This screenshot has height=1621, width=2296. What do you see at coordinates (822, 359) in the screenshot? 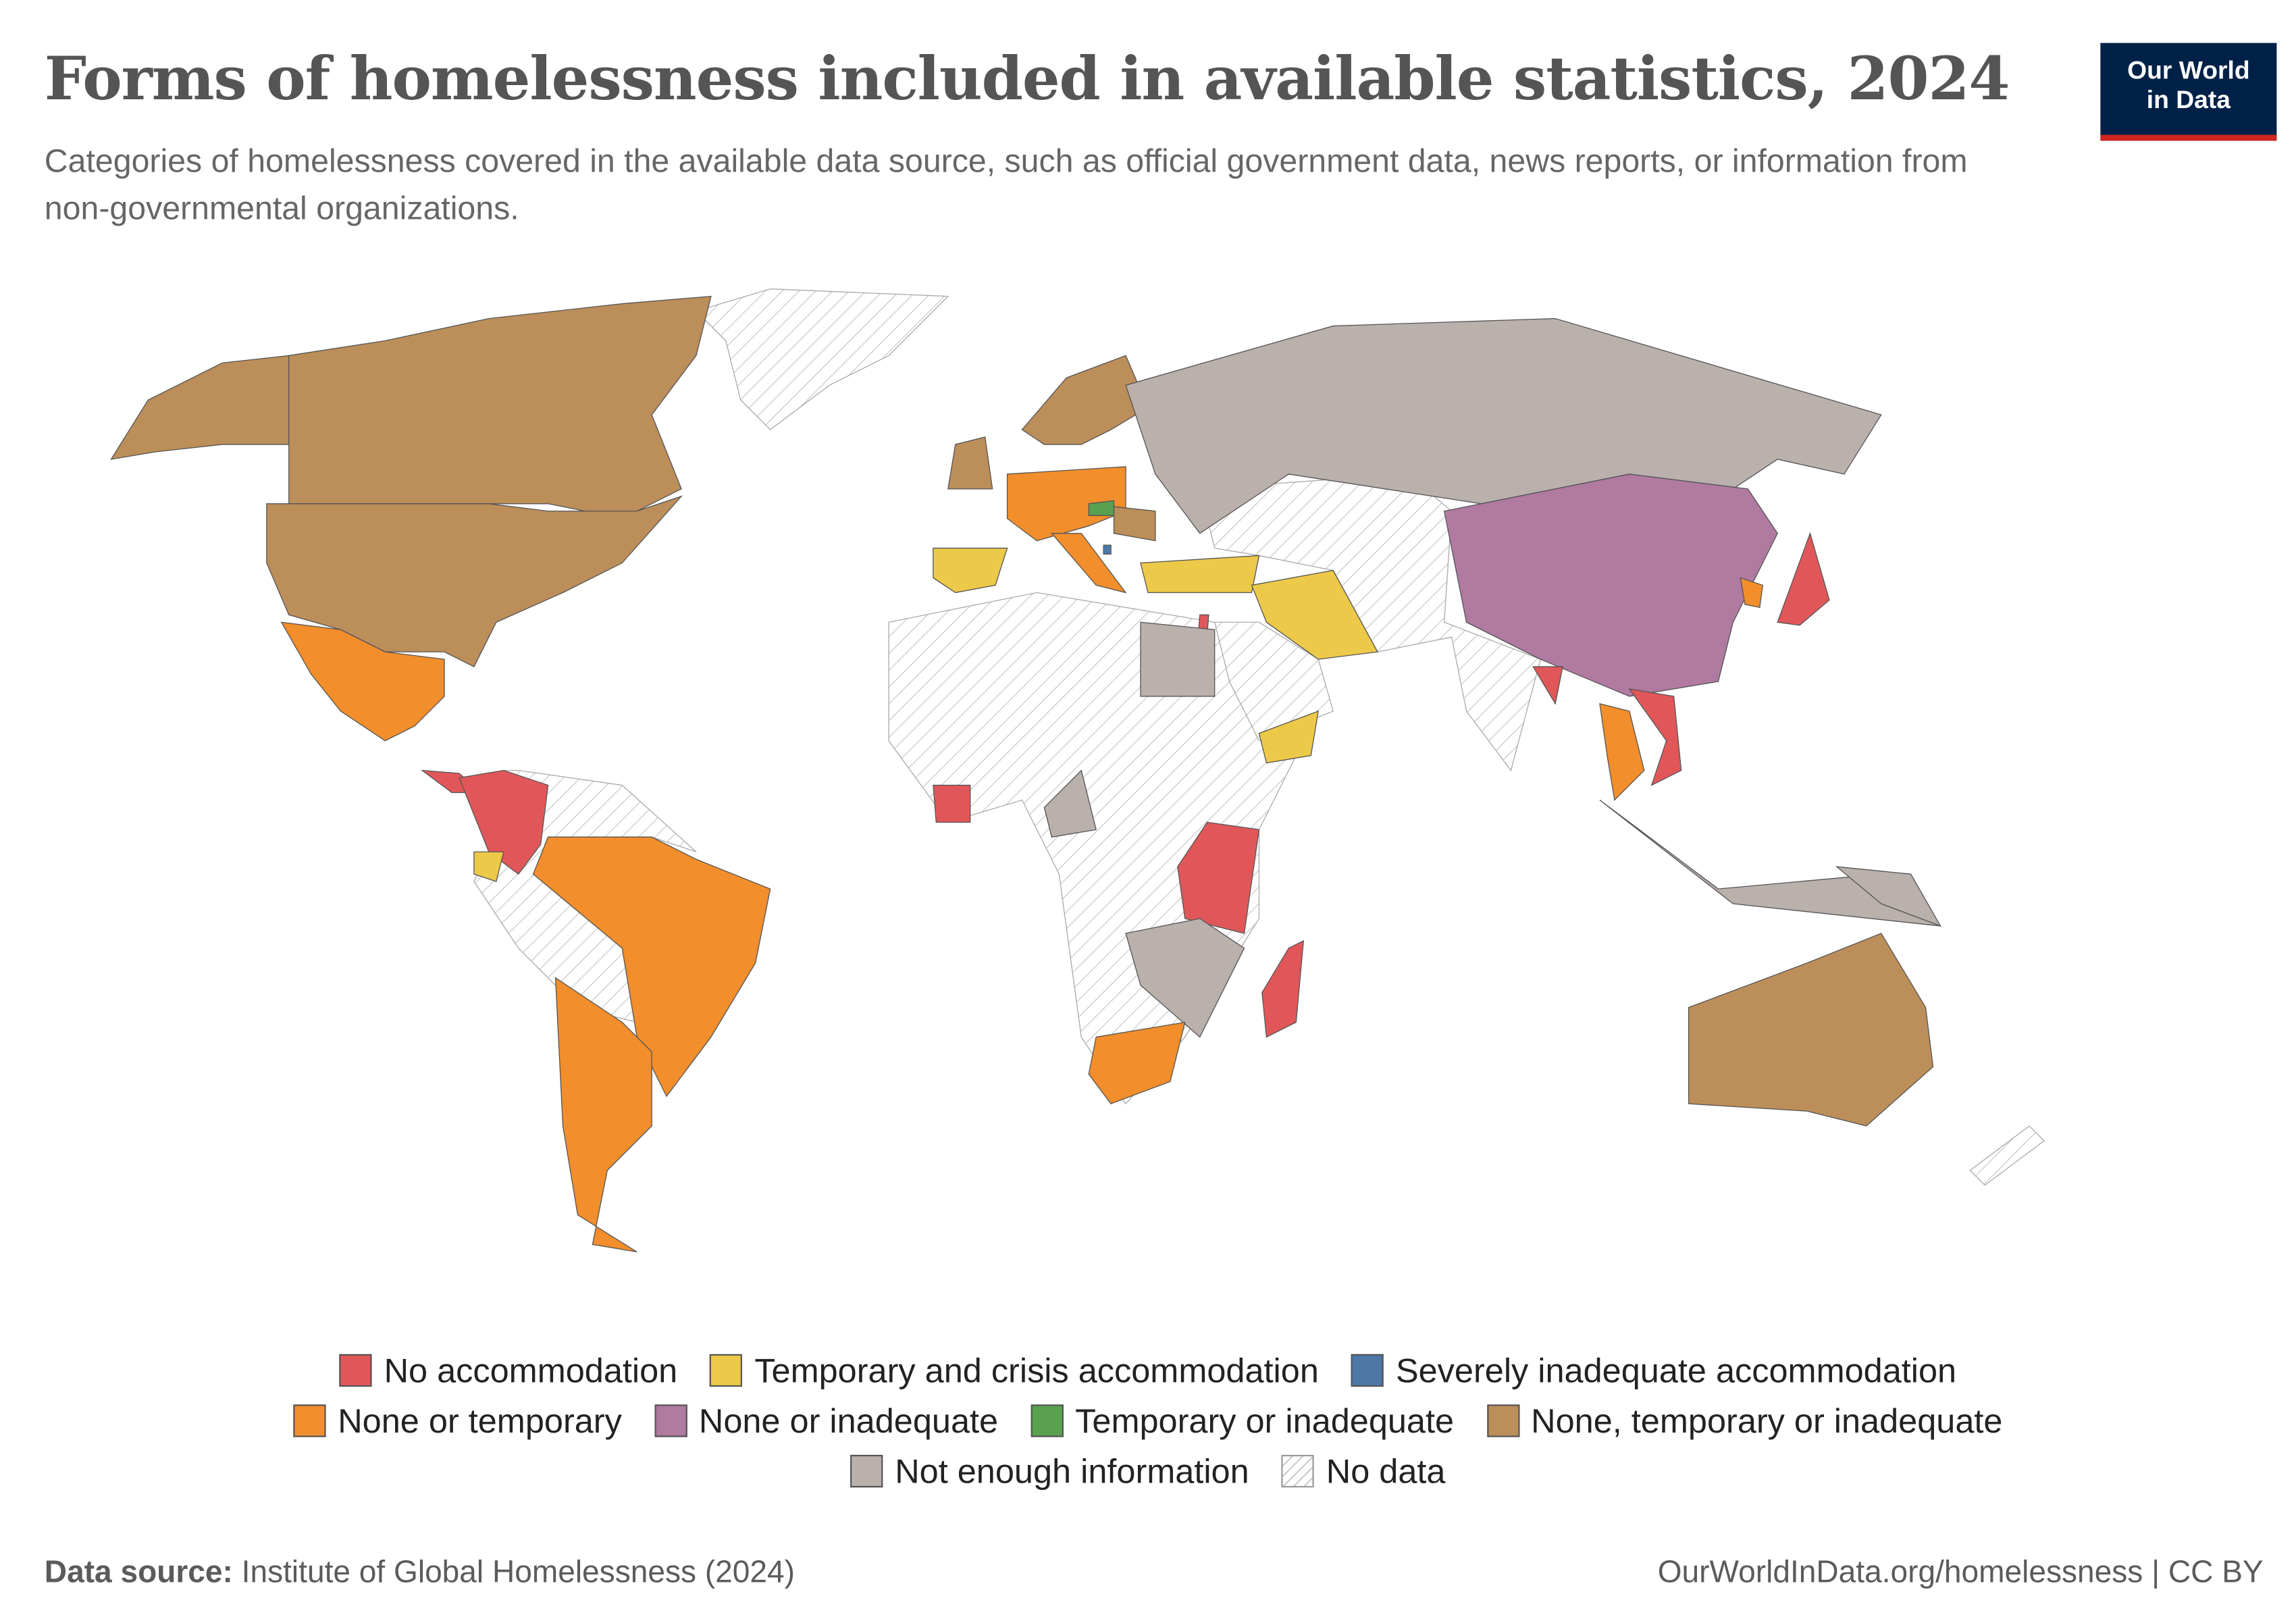
I see `country-no-data-greenland` at bounding box center [822, 359].